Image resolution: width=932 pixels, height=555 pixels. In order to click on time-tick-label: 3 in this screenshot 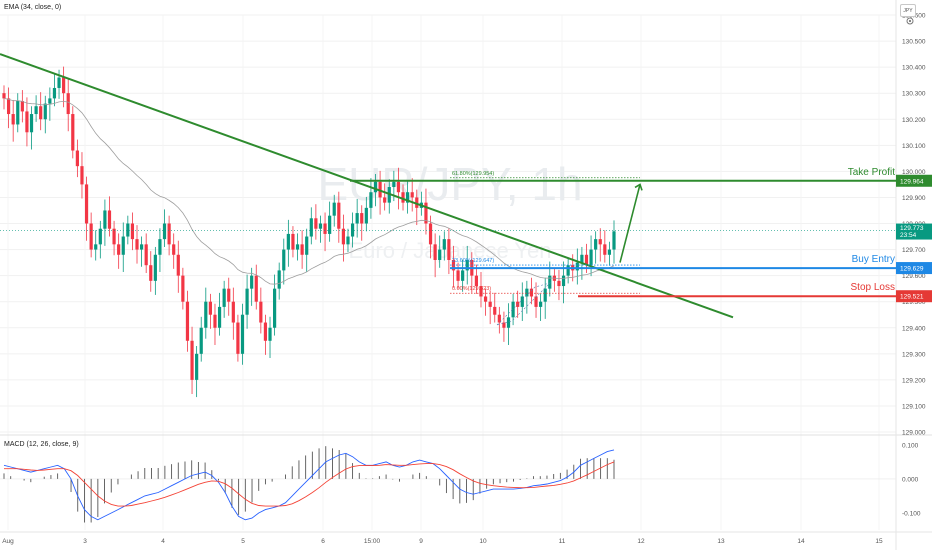, I will do `click(85, 541)`.